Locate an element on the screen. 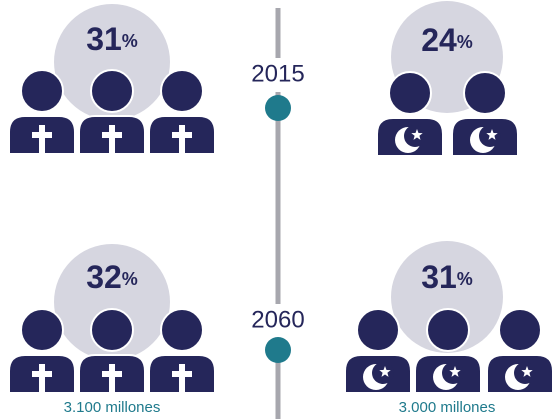 The image size is (555, 419). percentage: 24% is located at coordinates (447, 40).